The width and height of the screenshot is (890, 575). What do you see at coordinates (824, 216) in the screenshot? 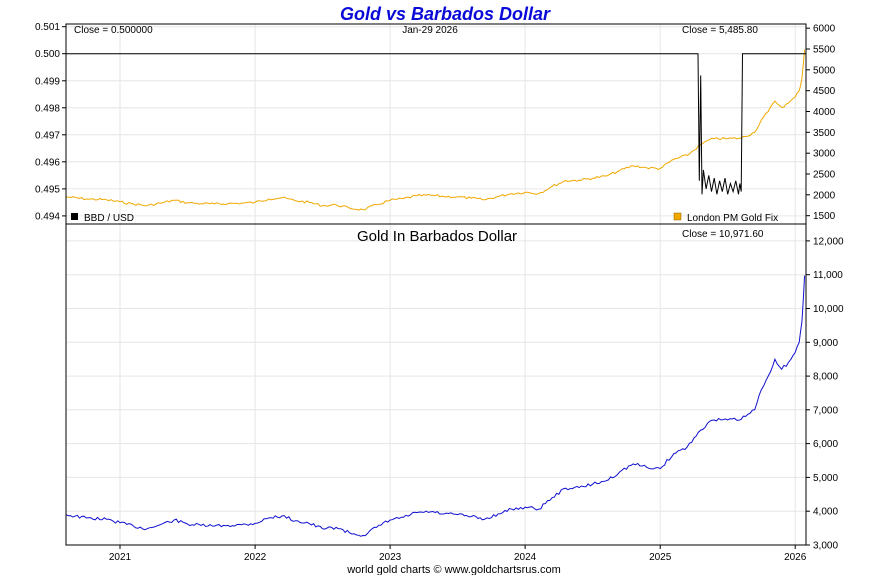
I see `right-tick-label: 1500` at bounding box center [824, 216].